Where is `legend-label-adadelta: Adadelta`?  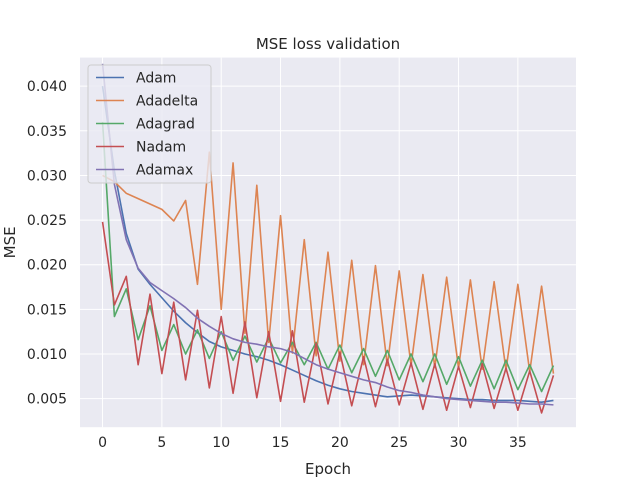
legend-label-adadelta: Adadelta is located at coordinates (167, 102).